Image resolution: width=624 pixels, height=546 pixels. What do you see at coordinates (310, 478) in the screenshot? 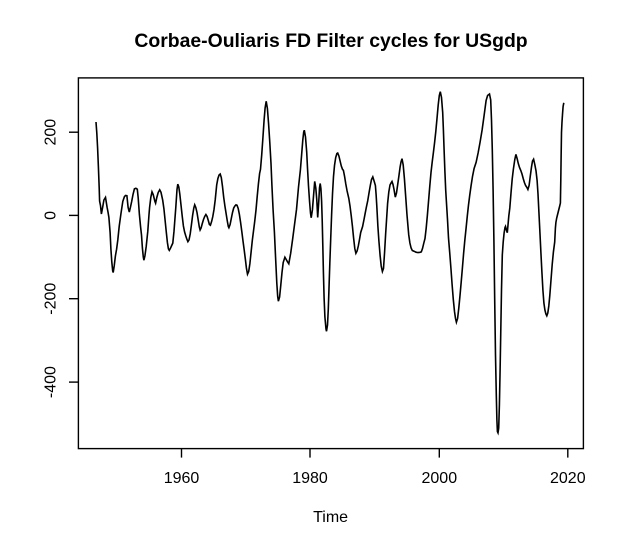
I see `svg-text: 1980` at bounding box center [310, 478].